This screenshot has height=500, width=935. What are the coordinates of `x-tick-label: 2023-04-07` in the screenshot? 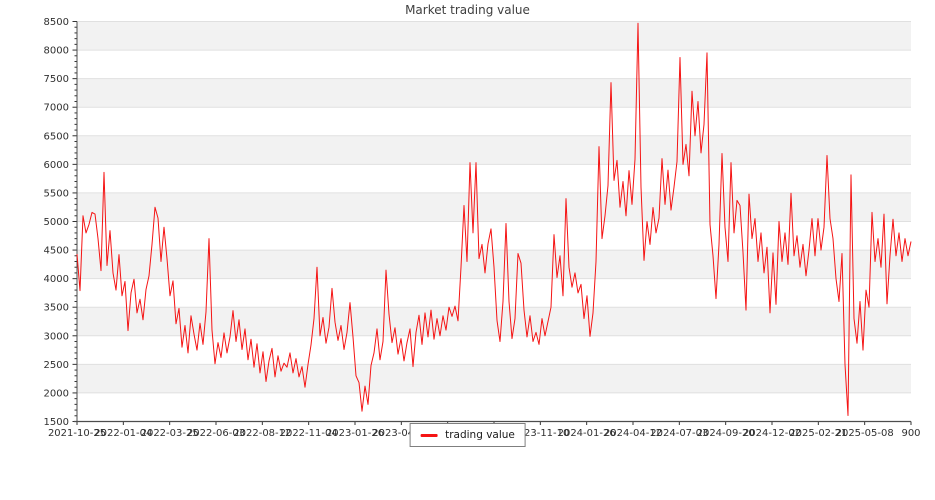 It's located at (401, 433).